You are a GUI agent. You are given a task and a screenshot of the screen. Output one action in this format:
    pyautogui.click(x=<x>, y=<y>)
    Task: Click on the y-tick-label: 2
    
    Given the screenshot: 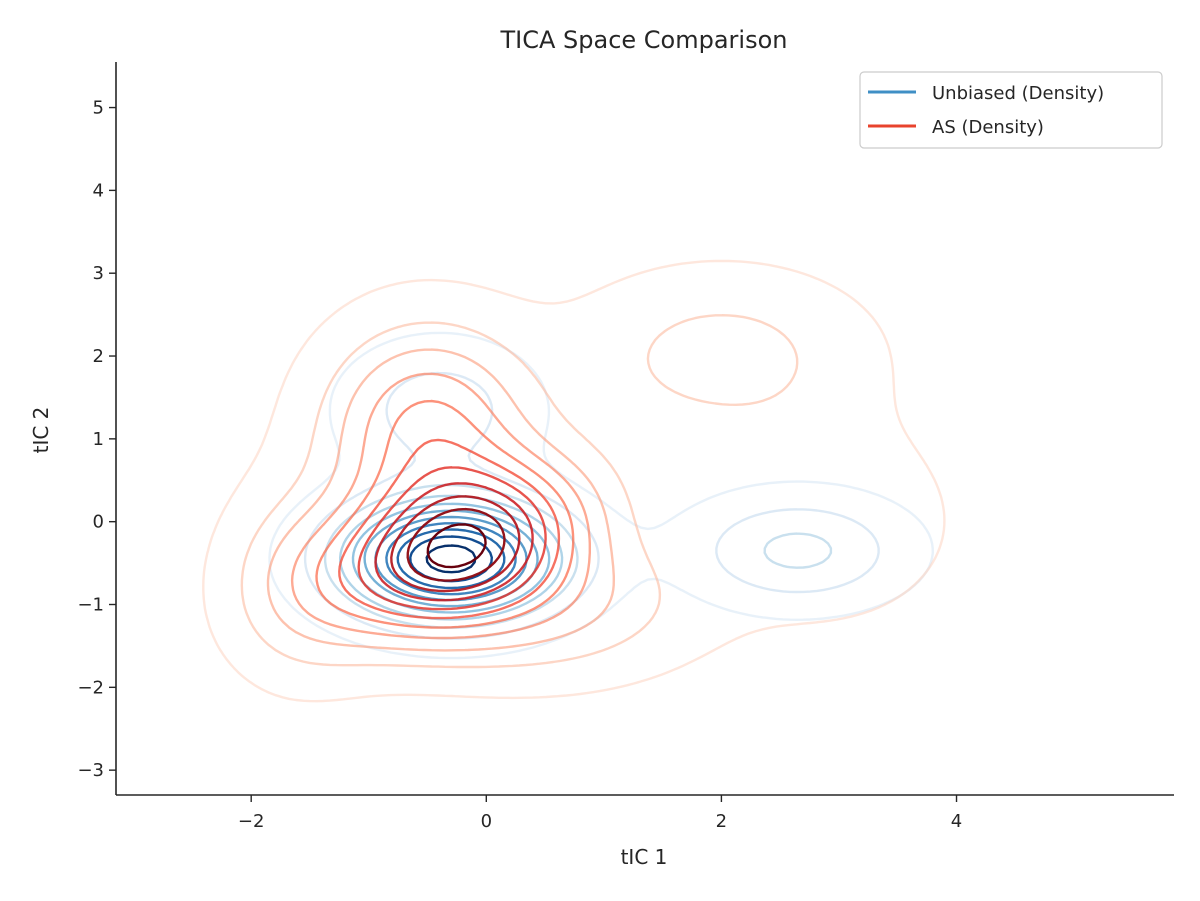 What is the action you would take?
    pyautogui.click(x=98, y=356)
    